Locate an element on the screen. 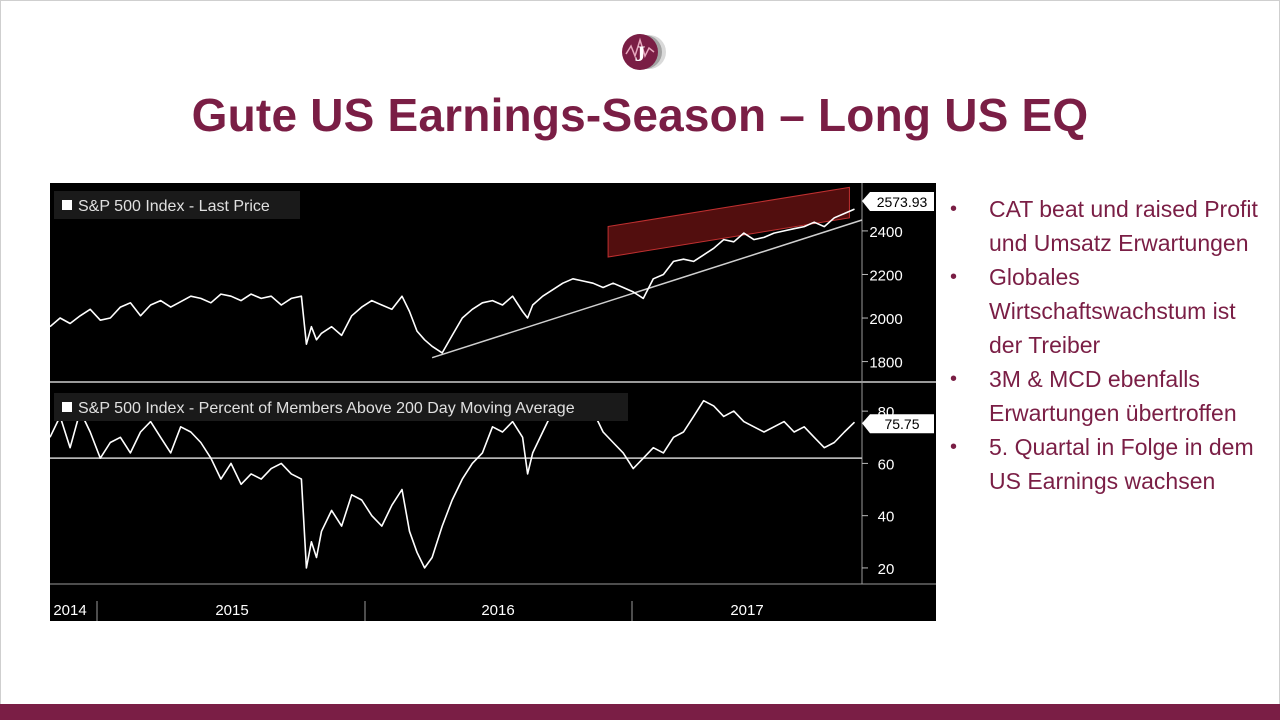  y-tick-label: 40 is located at coordinates (886, 517).